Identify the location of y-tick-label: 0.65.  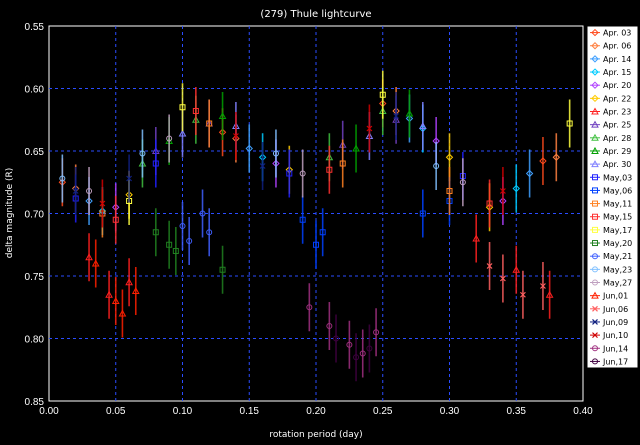
(35, 152).